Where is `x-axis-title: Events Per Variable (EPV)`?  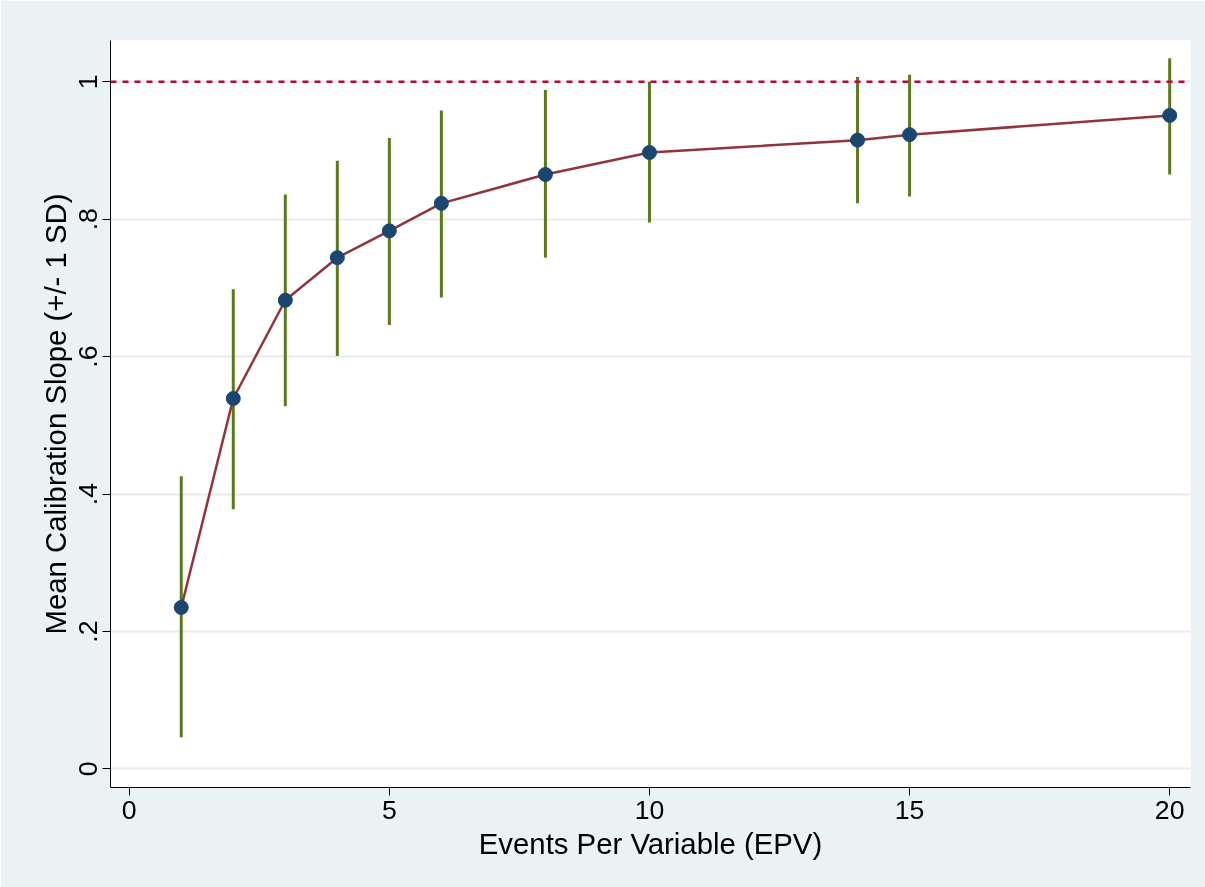 x-axis-title: Events Per Variable (EPV) is located at coordinates (650, 843).